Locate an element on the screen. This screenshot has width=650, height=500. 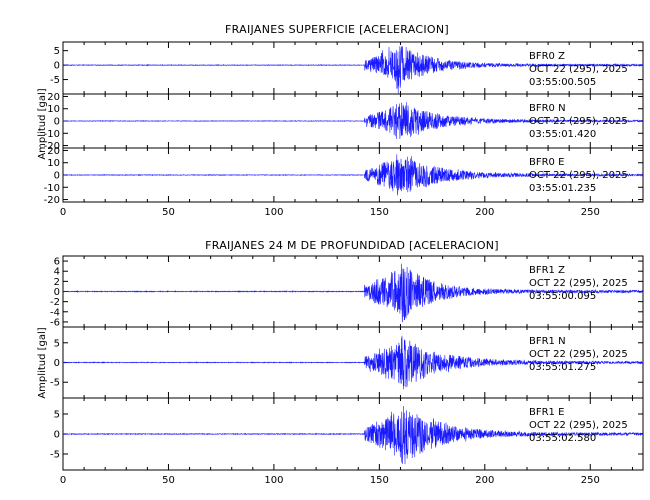
y-tick-label: -4 is located at coordinates (55, 312).